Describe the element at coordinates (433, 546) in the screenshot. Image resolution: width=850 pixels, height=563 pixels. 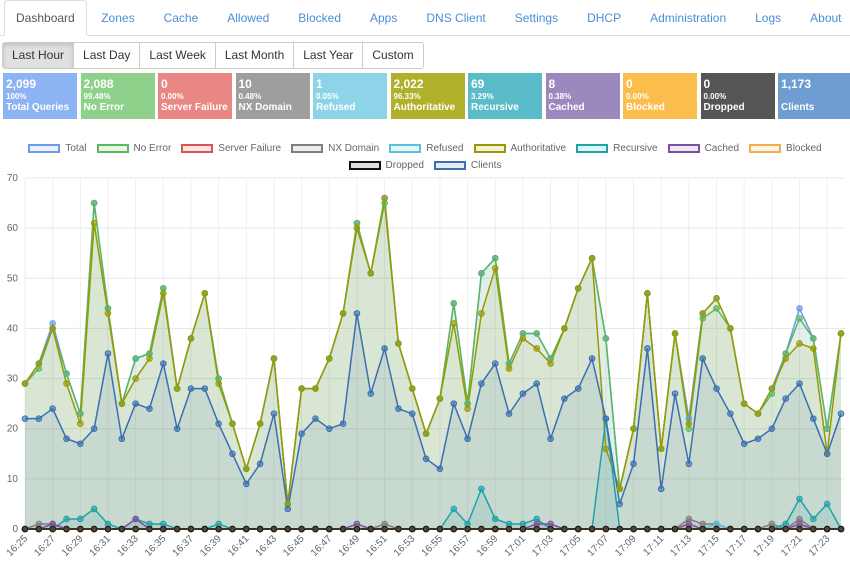
I see `x-tick-label: 16:55` at that location.